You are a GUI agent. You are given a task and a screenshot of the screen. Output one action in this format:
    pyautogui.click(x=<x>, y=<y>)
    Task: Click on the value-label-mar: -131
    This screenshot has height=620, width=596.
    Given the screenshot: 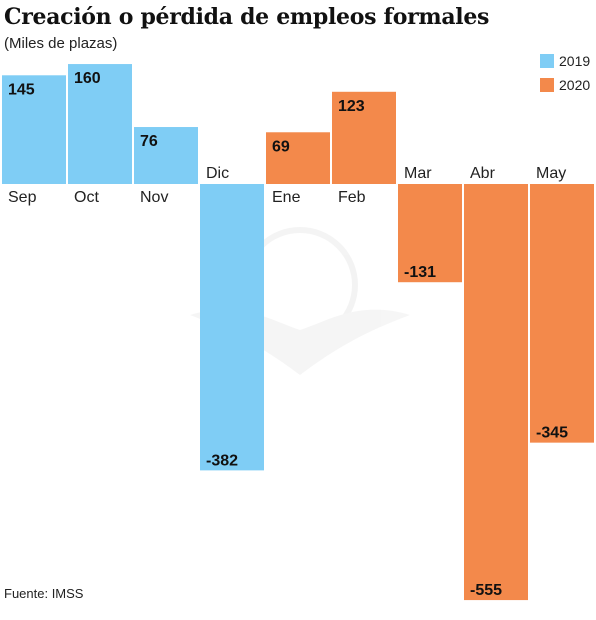 What is the action you would take?
    pyautogui.click(x=420, y=272)
    